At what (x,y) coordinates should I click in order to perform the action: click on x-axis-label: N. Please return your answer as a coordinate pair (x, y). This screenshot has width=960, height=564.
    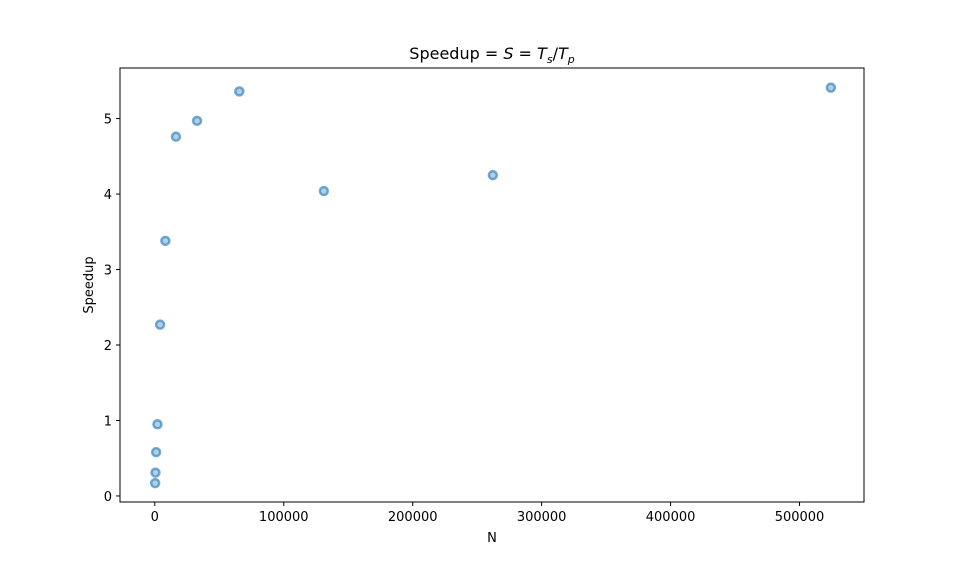
    Looking at the image, I should click on (492, 538).